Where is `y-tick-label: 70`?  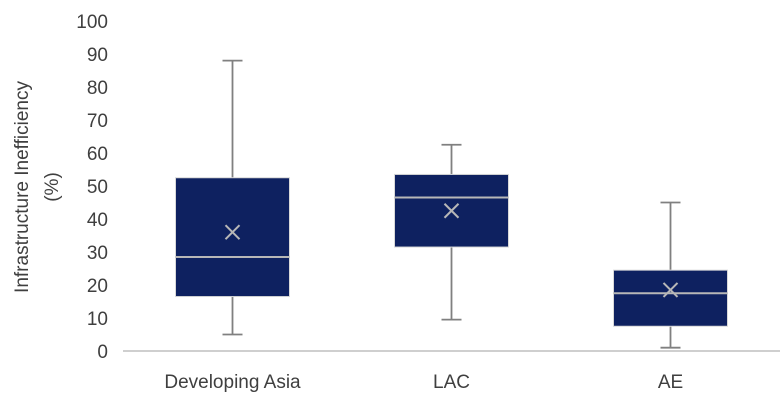
y-tick-label: 70 is located at coordinates (97, 121).